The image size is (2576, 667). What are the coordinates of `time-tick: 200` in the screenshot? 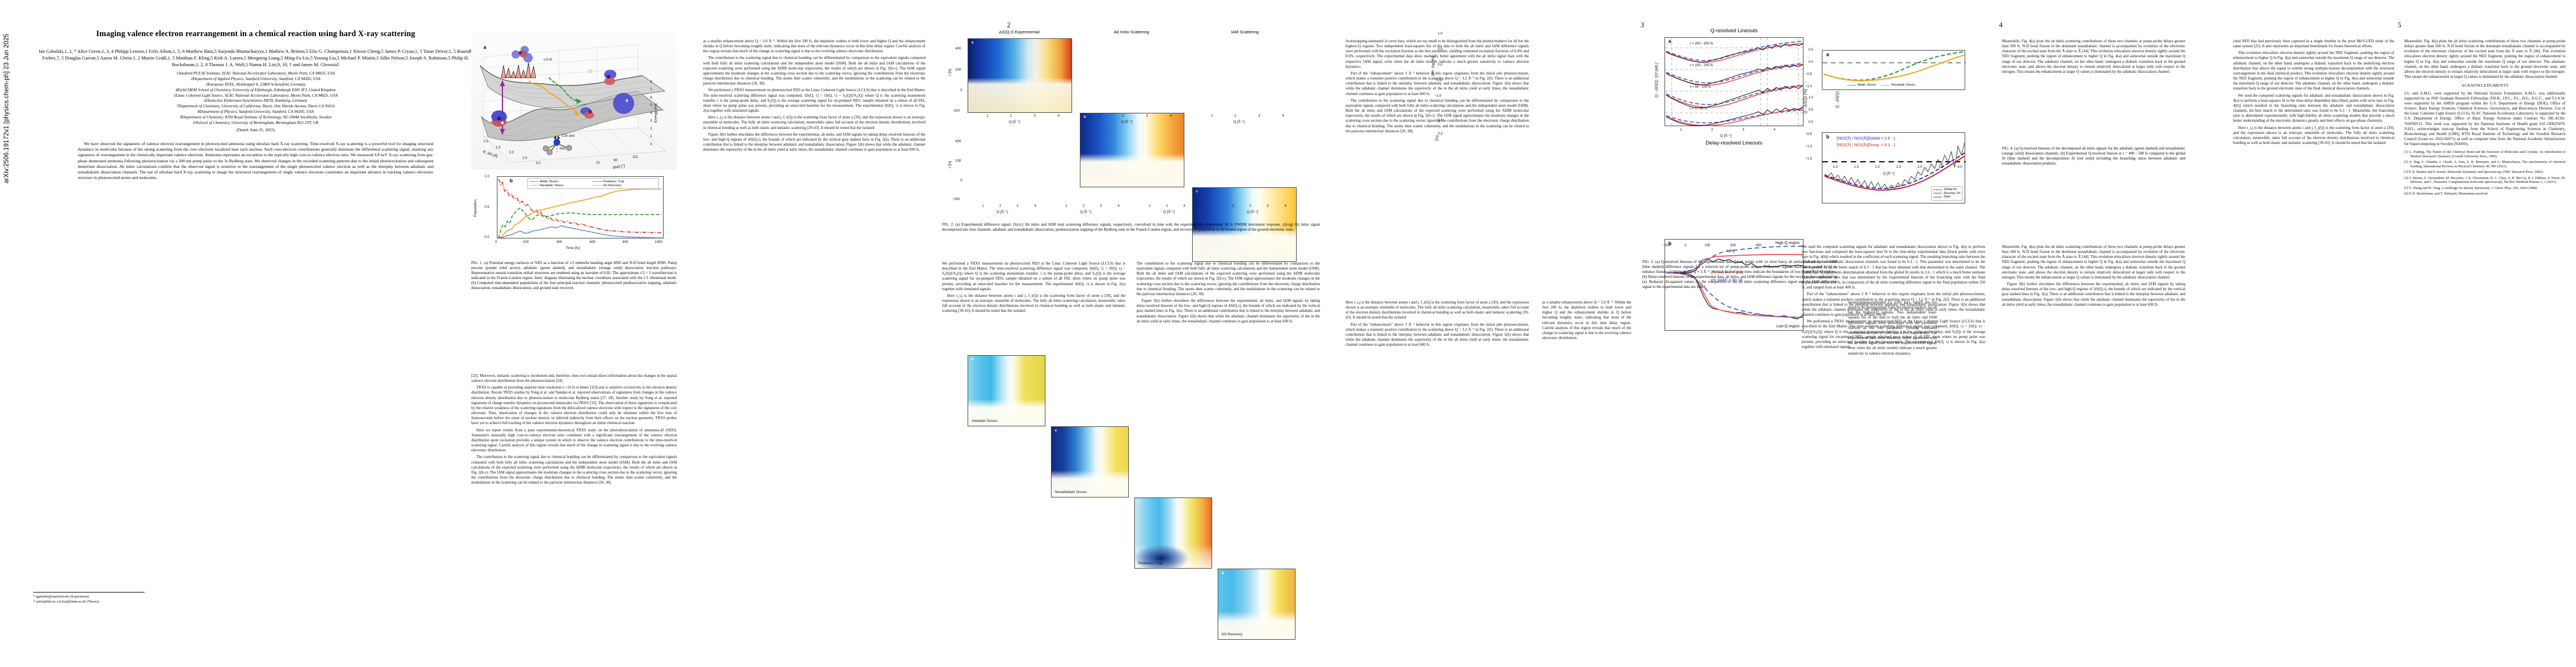 It's located at (526, 242).